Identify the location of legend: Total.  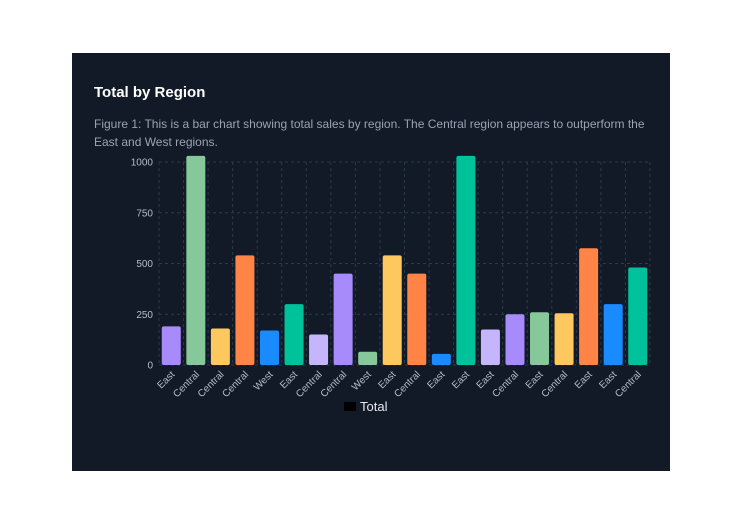
(365, 406).